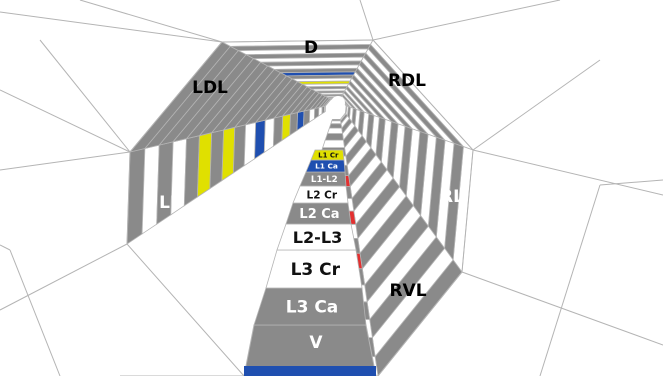 The image size is (663, 376). What do you see at coordinates (316, 270) in the screenshot?
I see `floor-label-l3-cr: L3 Cr` at bounding box center [316, 270].